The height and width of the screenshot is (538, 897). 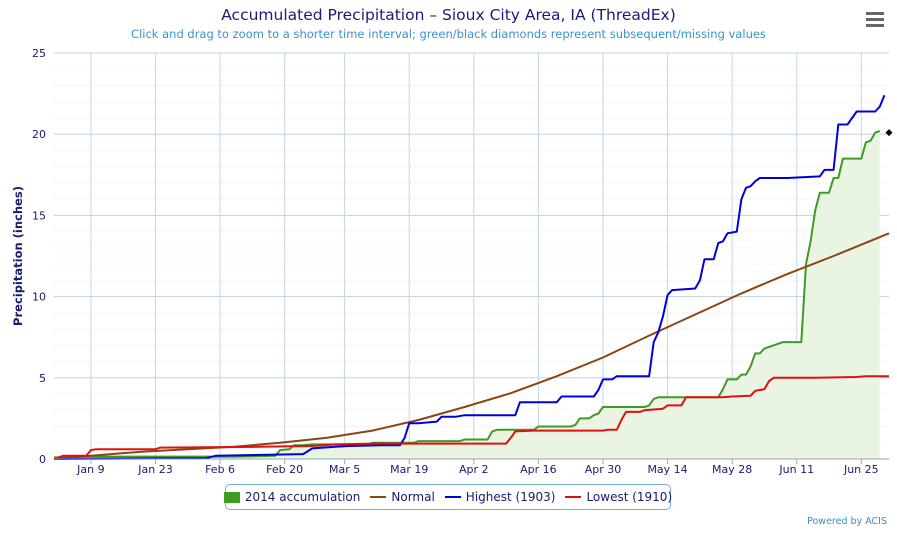 I want to click on legend-item-lowest-1910: Lowest (1910), so click(x=618, y=497).